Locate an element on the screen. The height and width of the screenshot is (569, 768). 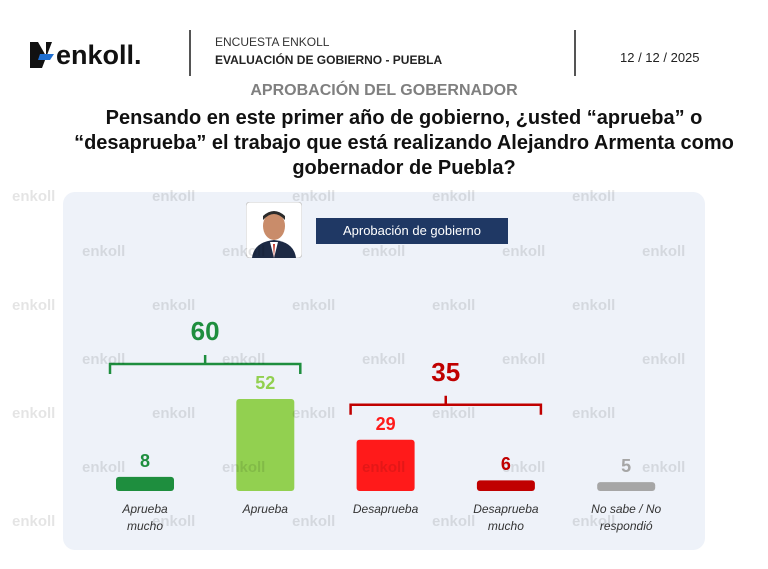
group-total: 60 is located at coordinates (205, 331).